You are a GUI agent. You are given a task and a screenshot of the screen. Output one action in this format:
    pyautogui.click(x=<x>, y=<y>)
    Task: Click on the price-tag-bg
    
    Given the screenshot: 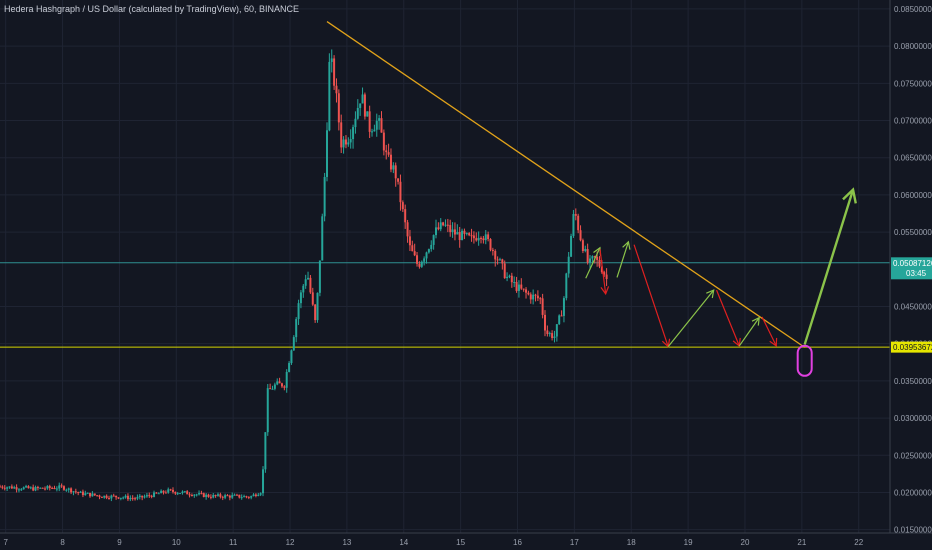 What is the action you would take?
    pyautogui.click(x=911, y=268)
    